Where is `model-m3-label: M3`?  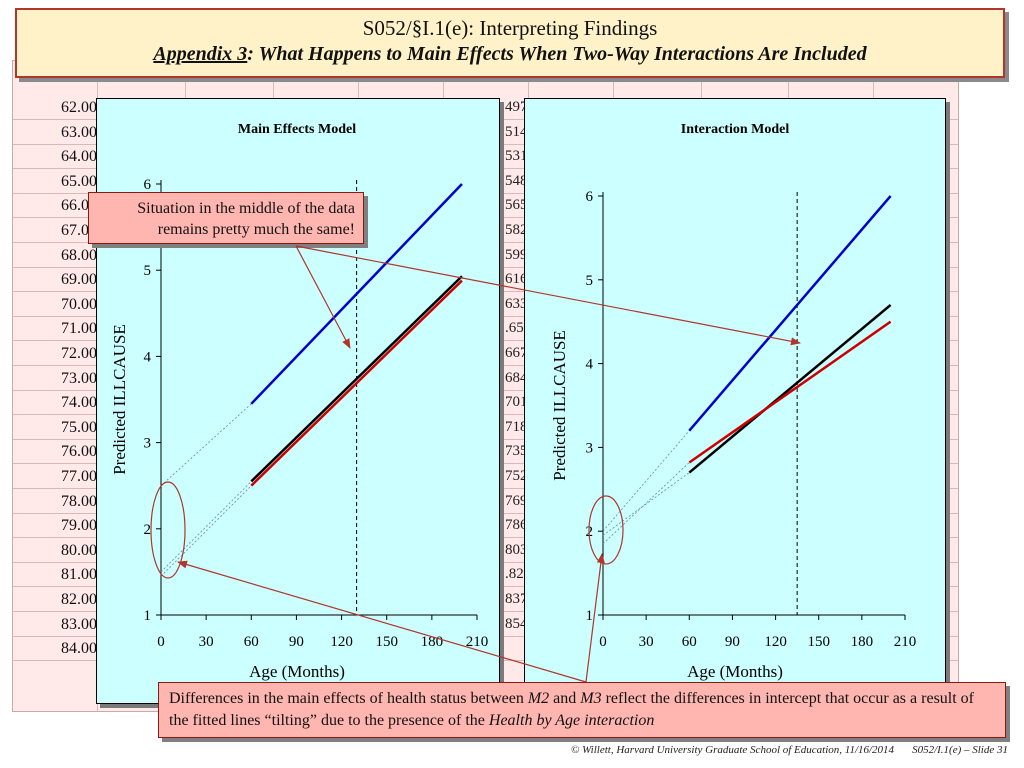 model-m3-label: M3 is located at coordinates (591, 698).